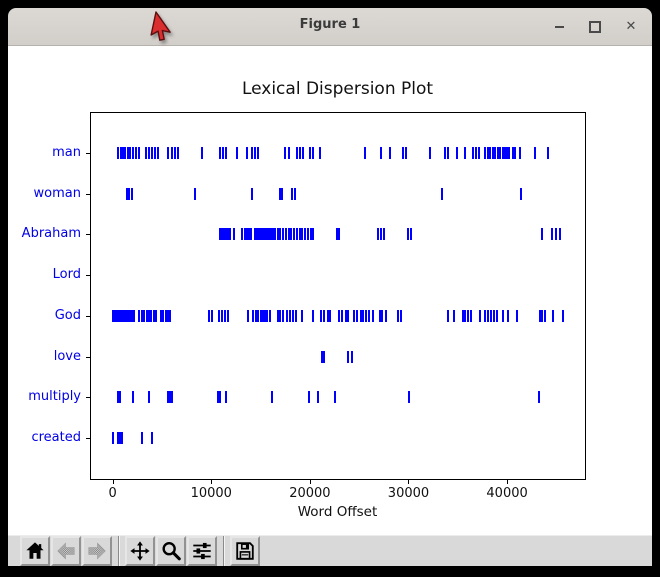  I want to click on ytick-label-multiply: multiply, so click(54, 397).